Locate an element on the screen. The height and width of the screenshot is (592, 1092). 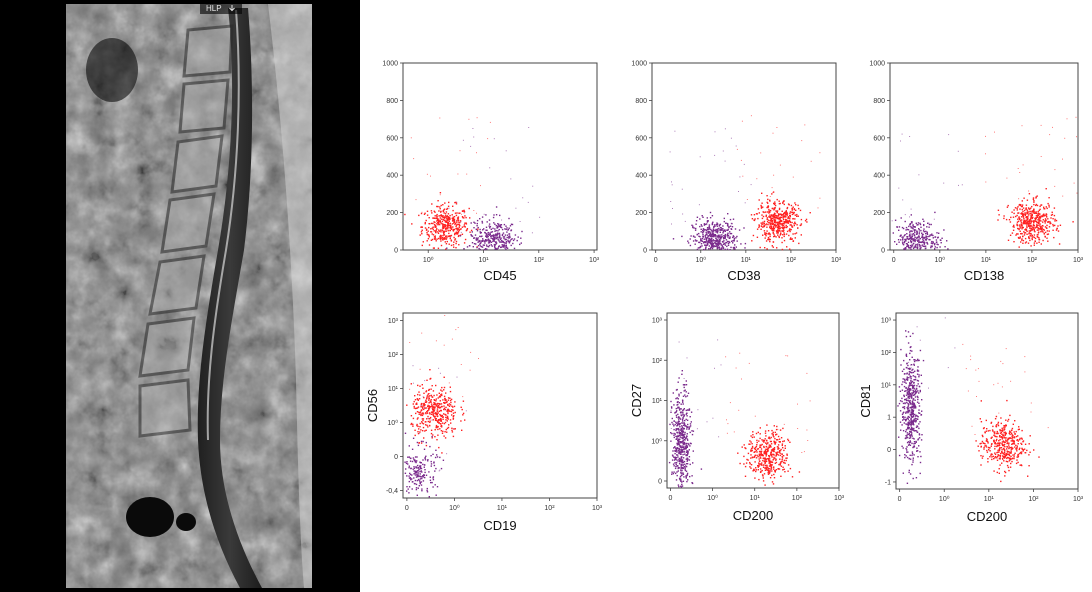
spinal-cord-edge is located at coordinates (223, 225).